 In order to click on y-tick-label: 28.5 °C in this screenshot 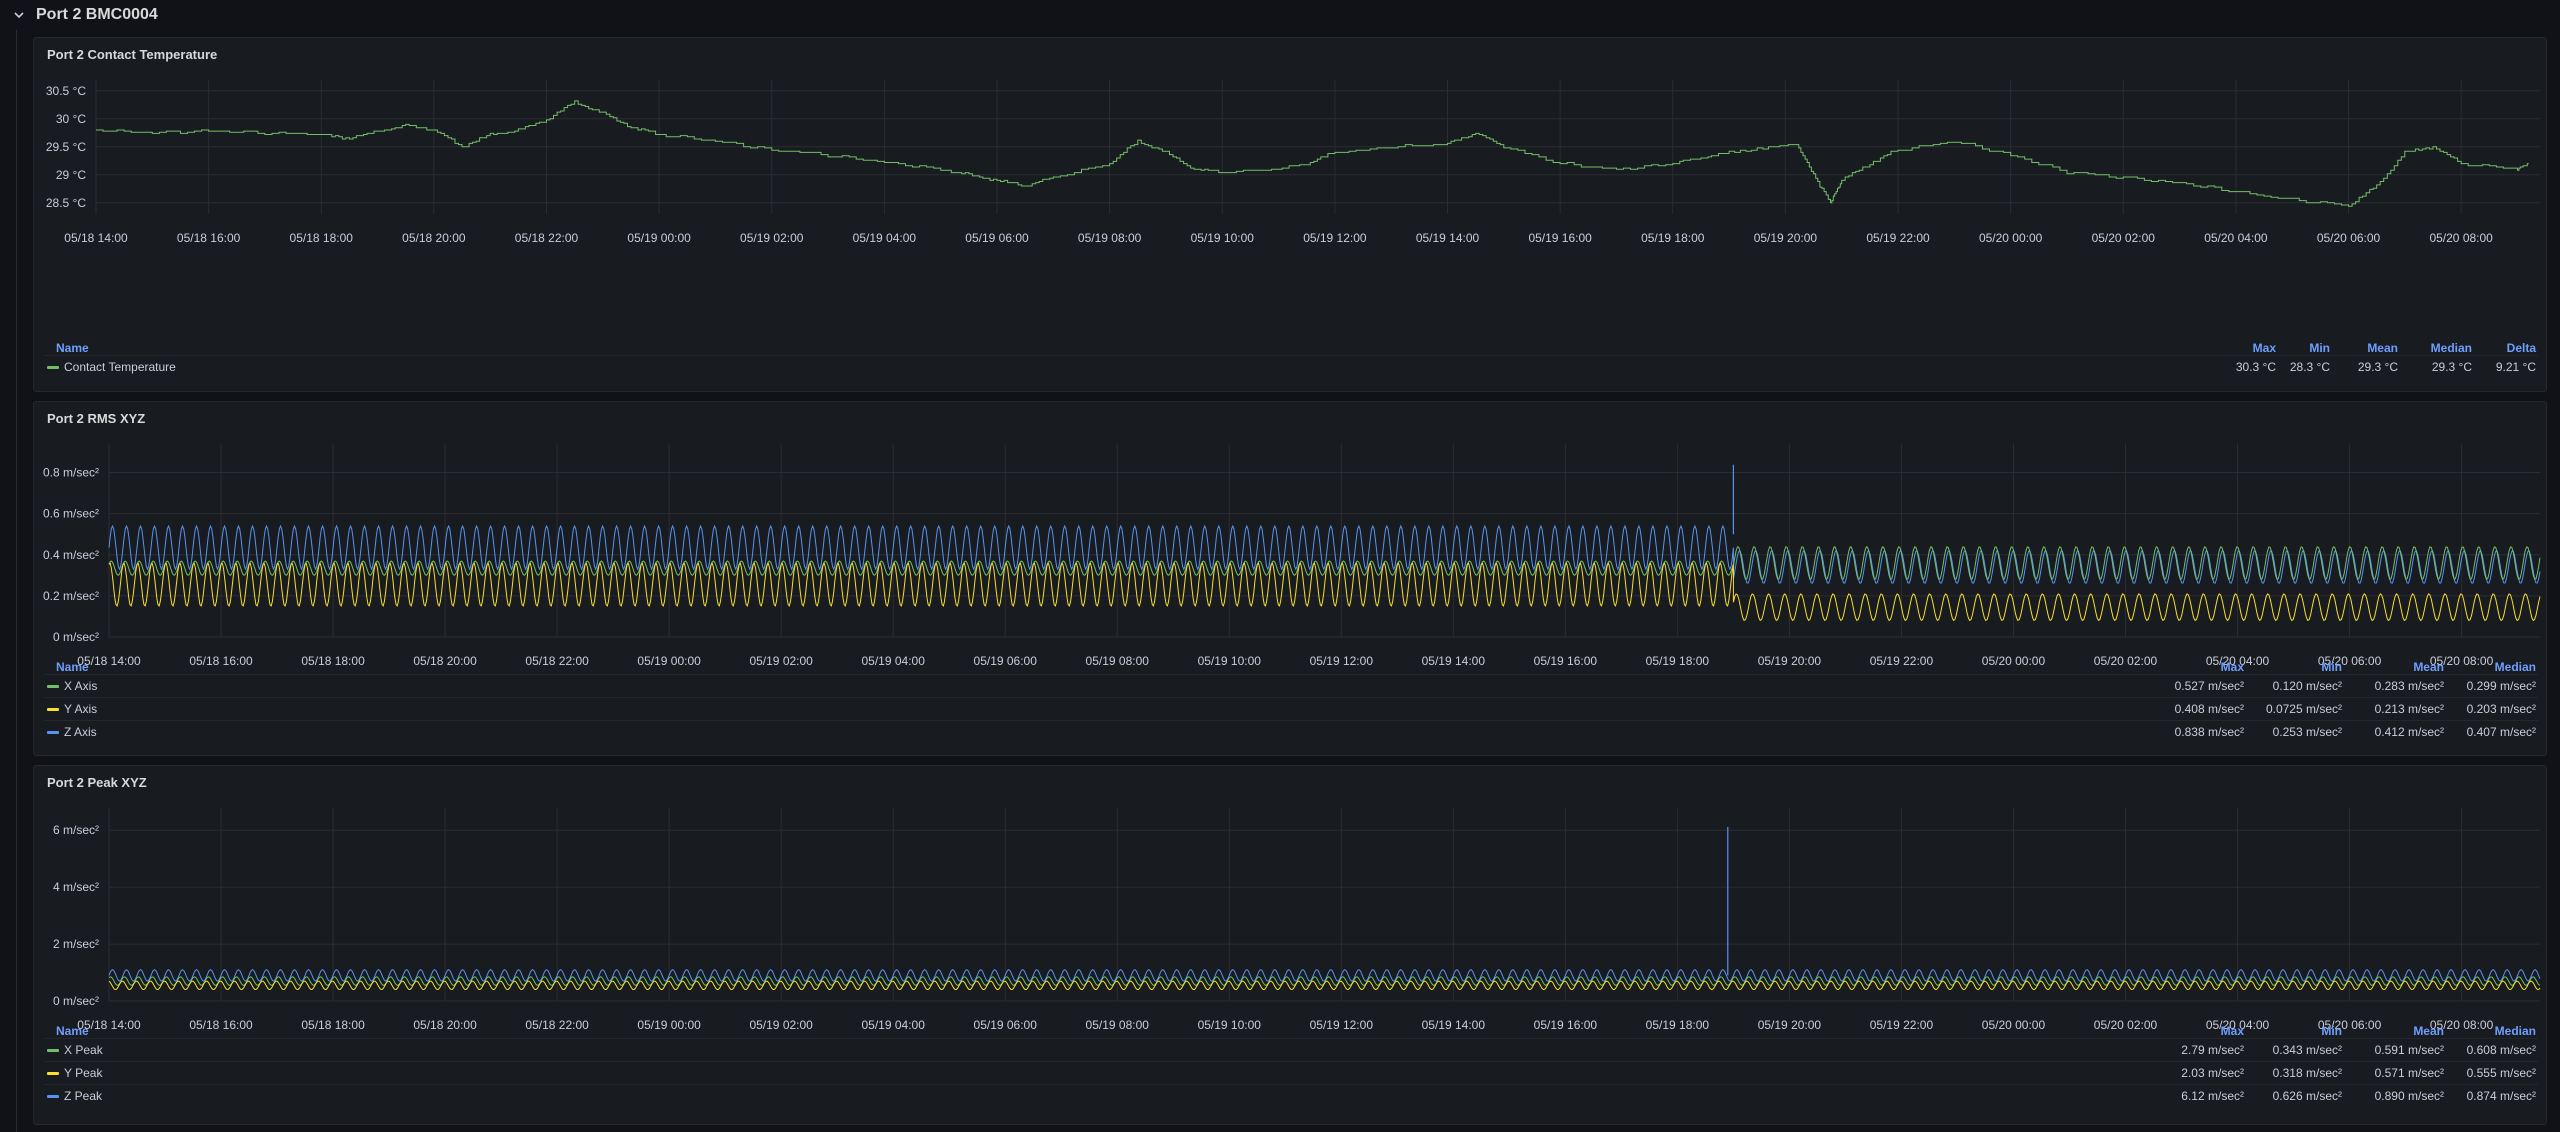, I will do `click(66, 203)`.